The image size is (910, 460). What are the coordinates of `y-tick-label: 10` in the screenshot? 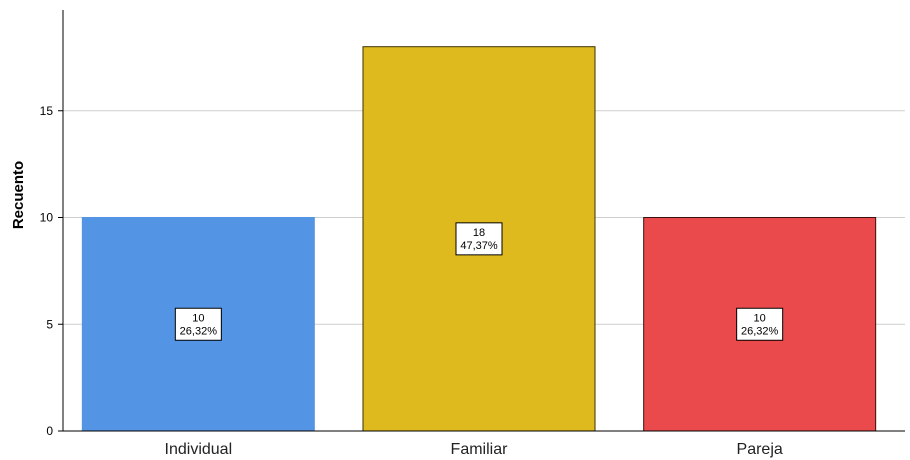 It's located at (47, 218).